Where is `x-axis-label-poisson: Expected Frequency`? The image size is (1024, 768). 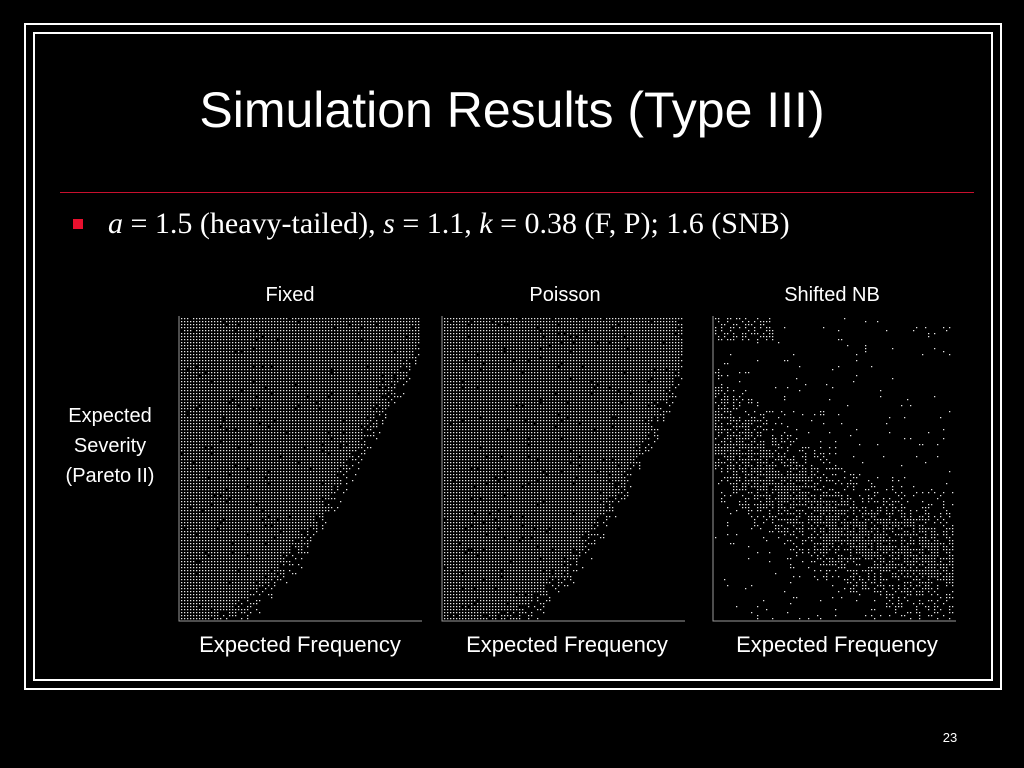
x-axis-label-poisson: Expected Frequency is located at coordinates (567, 644).